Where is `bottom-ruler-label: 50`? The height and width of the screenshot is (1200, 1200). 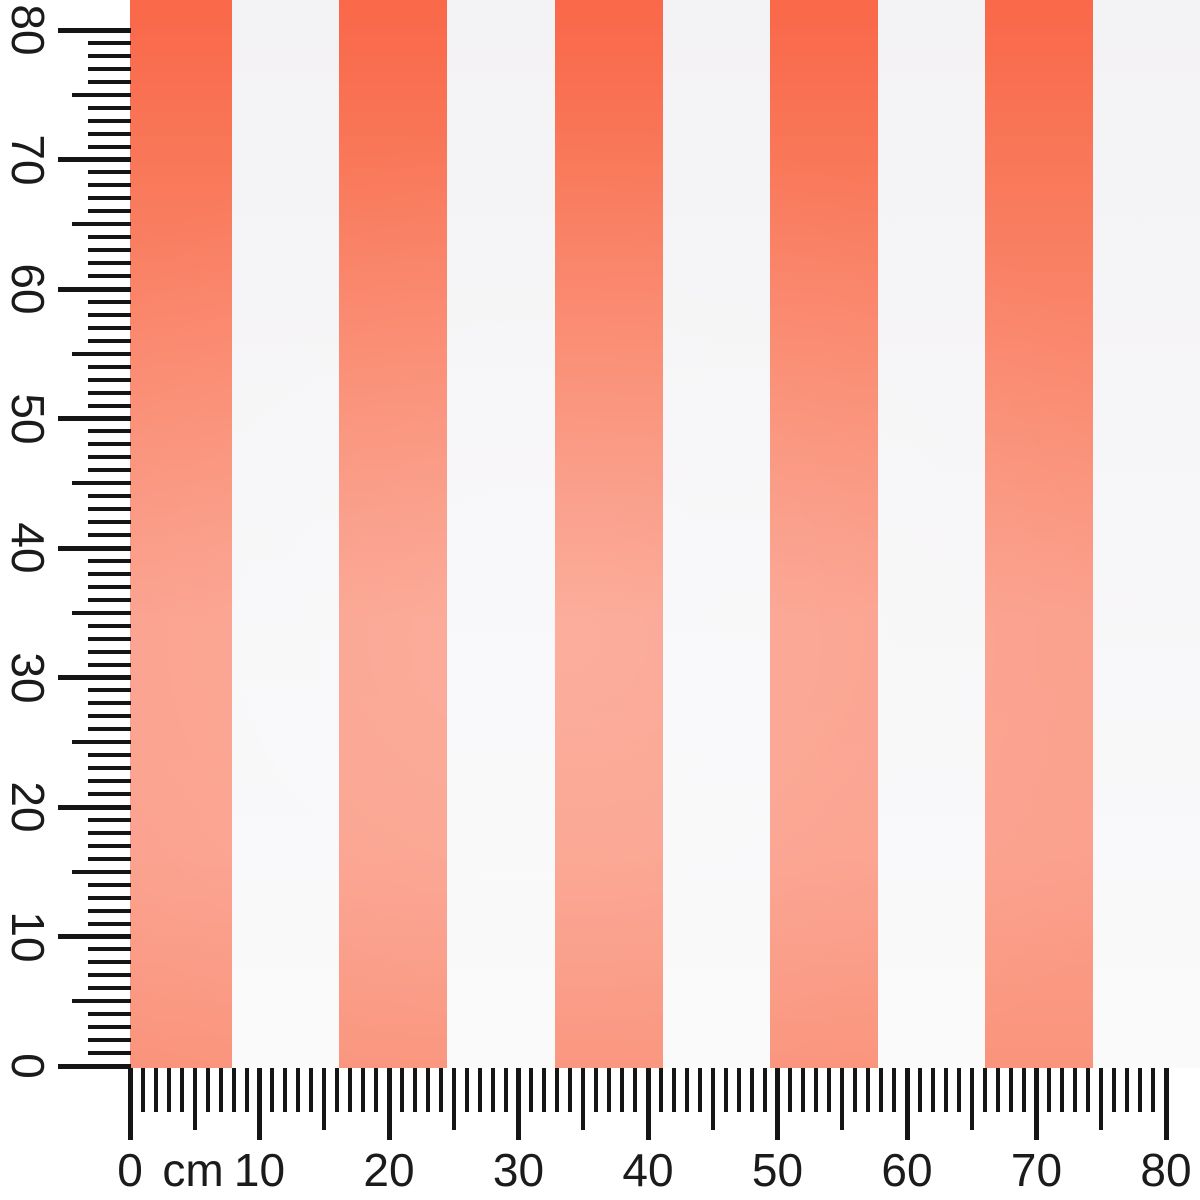 bottom-ruler-label: 50 is located at coordinates (777, 1170).